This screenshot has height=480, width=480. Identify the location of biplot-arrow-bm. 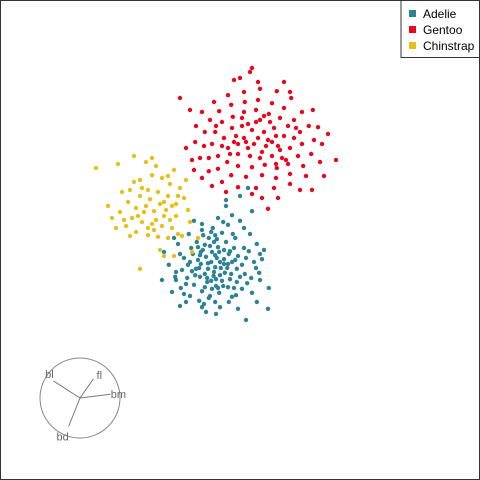
(95, 396).